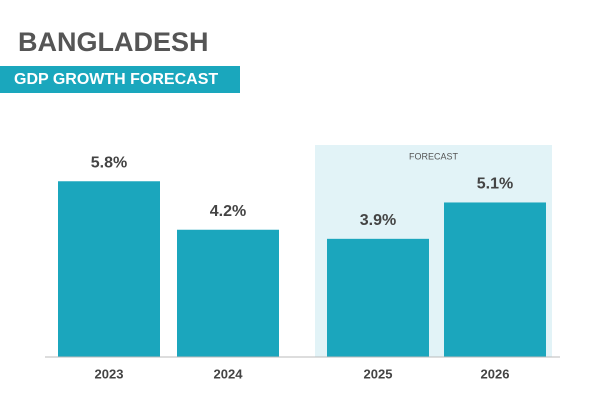 This screenshot has width=600, height=400. What do you see at coordinates (495, 184) in the screenshot?
I see `value-label: 5.1%` at bounding box center [495, 184].